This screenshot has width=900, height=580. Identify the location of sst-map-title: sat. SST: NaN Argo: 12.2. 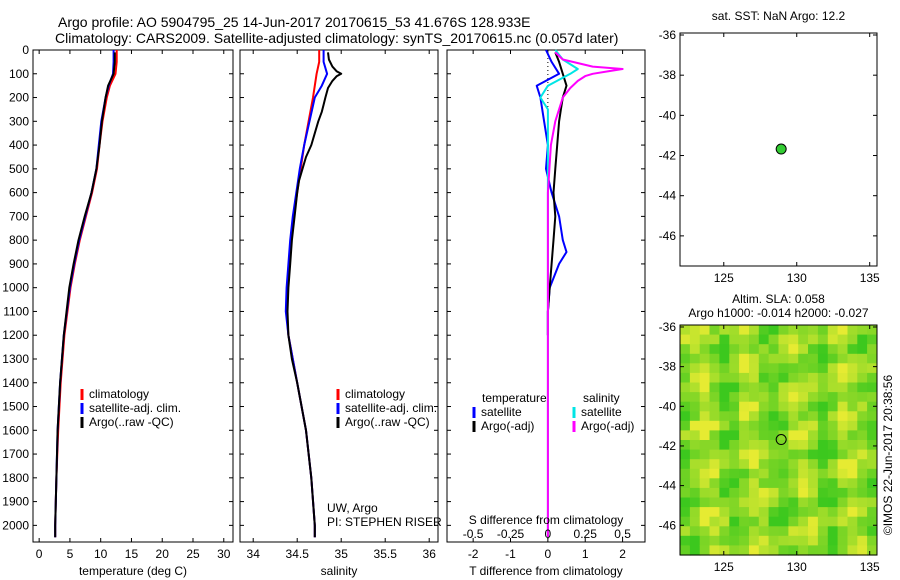
(779, 16).